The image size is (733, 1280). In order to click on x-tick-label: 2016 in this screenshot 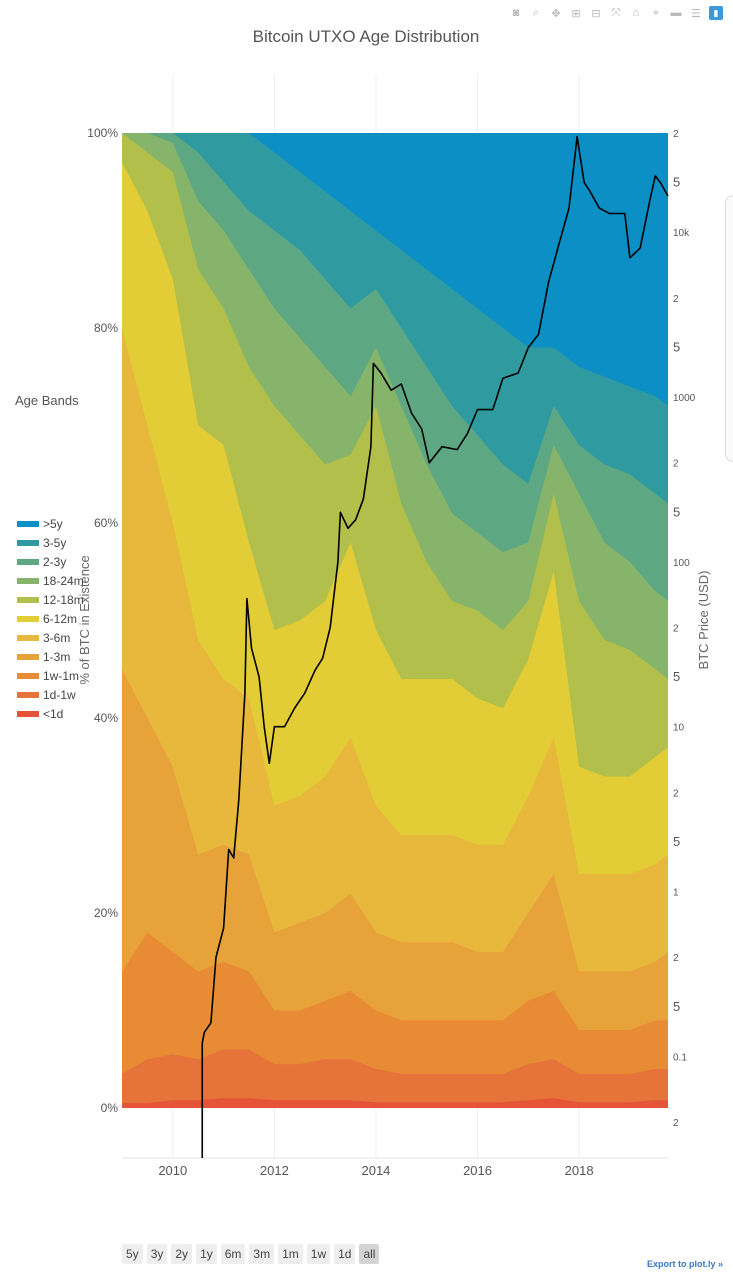, I will do `click(477, 1170)`.